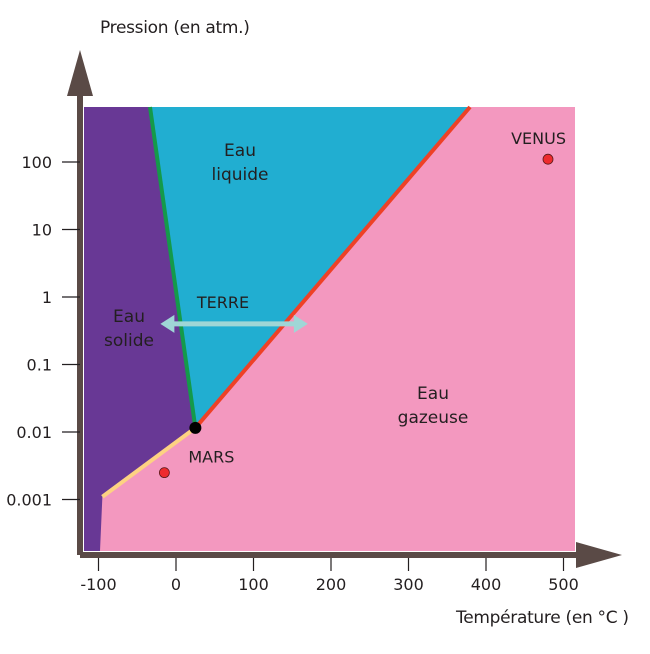 This screenshot has width=650, height=654. Describe the element at coordinates (331, 584) in the screenshot. I see `x-tick-label: 200` at that location.